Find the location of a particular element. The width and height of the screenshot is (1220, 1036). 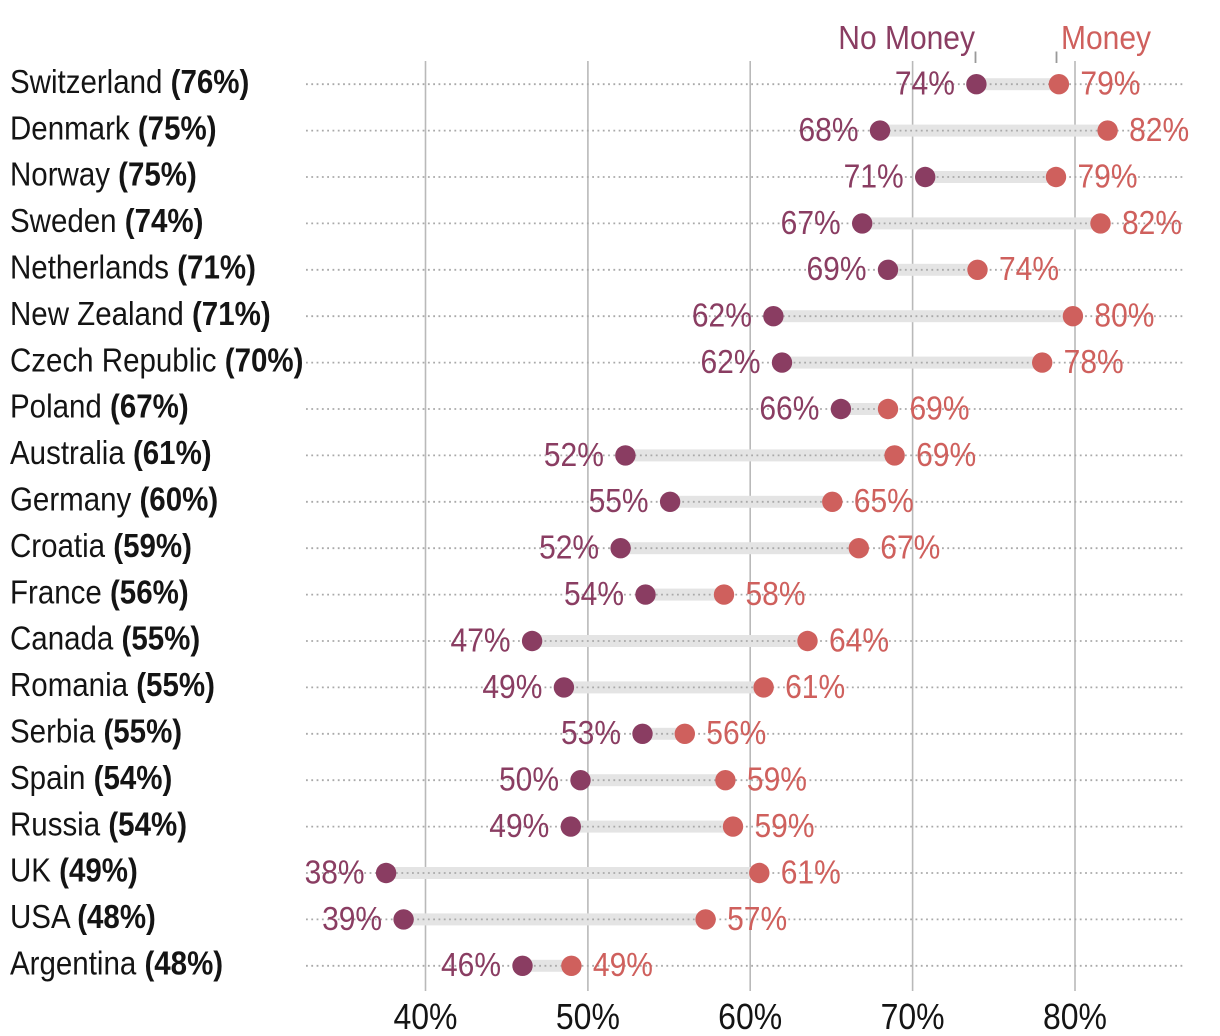

svg-text: 68% is located at coordinates (828, 129).